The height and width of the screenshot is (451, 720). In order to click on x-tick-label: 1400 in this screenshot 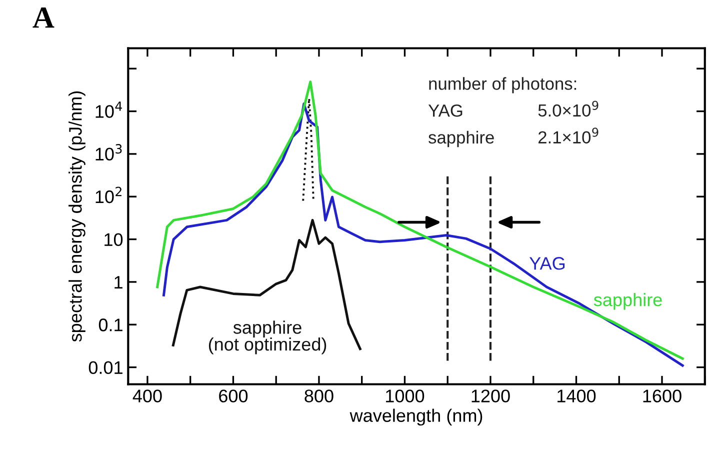, I will do `click(577, 396)`.